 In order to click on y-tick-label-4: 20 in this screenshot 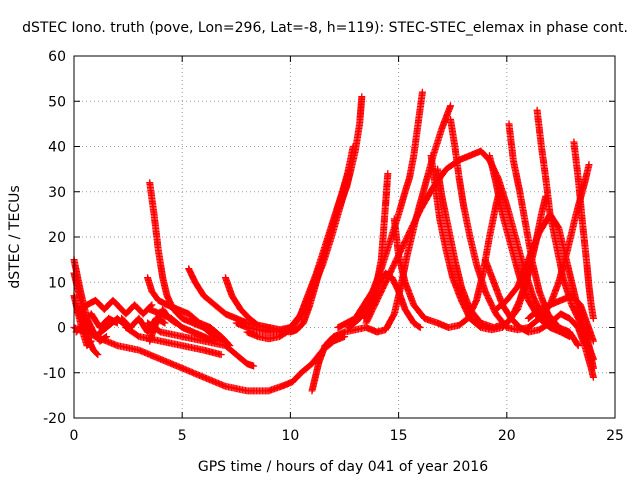, I will do `click(57, 238)`.